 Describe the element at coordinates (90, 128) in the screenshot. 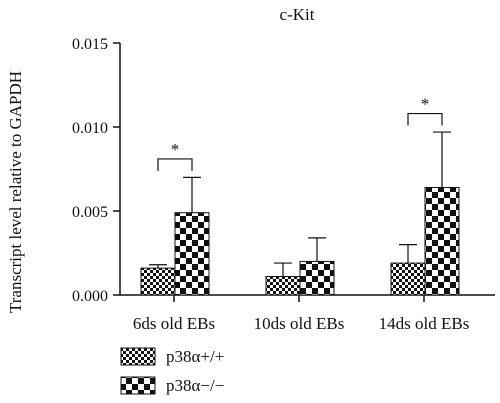

I see `y-tick-label: 0.010` at that location.